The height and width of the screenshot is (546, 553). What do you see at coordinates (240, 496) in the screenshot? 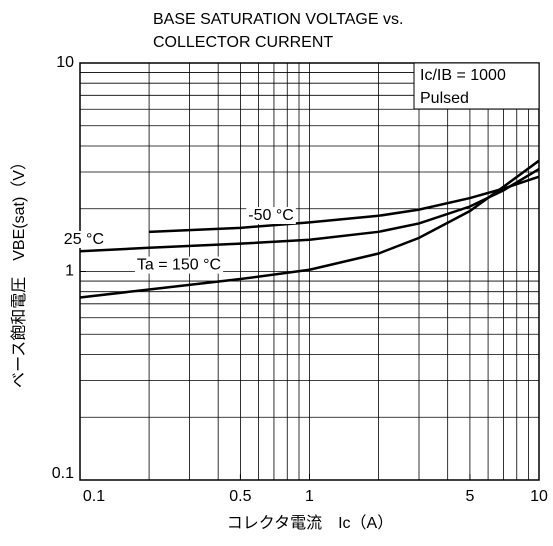
I see `x-tick-label: 0.5` at bounding box center [240, 496].